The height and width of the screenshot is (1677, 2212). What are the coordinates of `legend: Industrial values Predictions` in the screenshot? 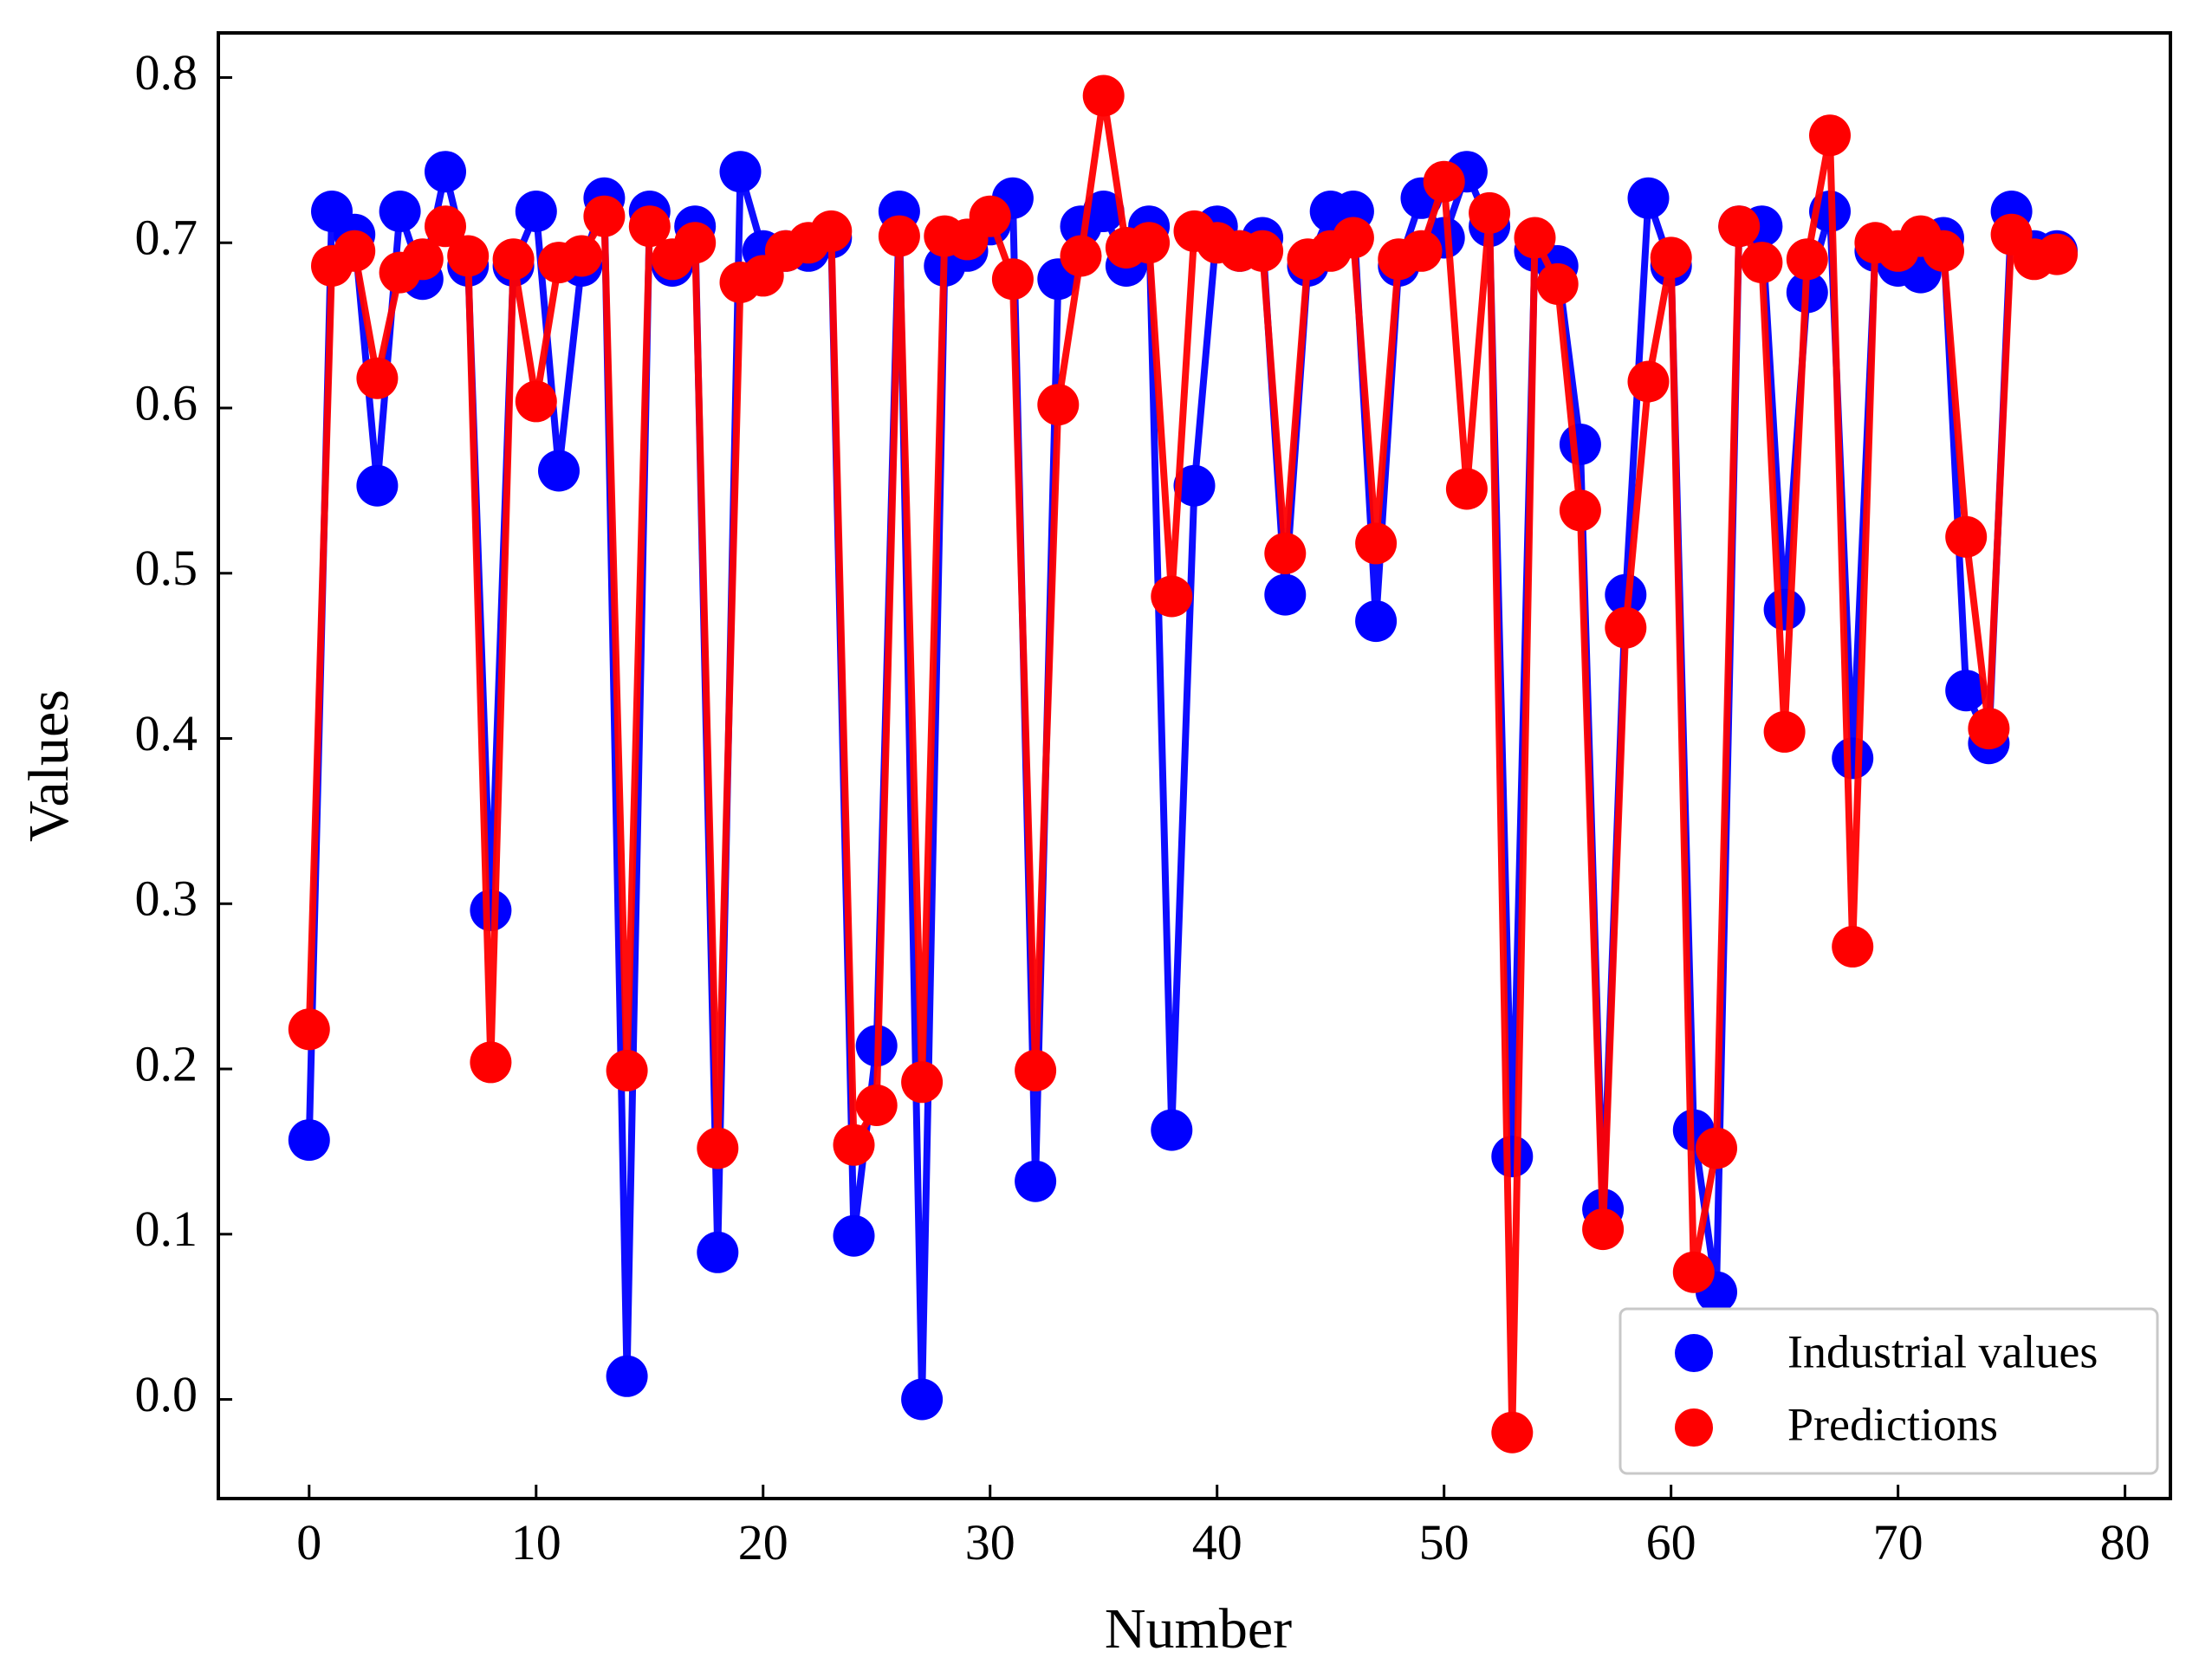 It's located at (1888, 1391).